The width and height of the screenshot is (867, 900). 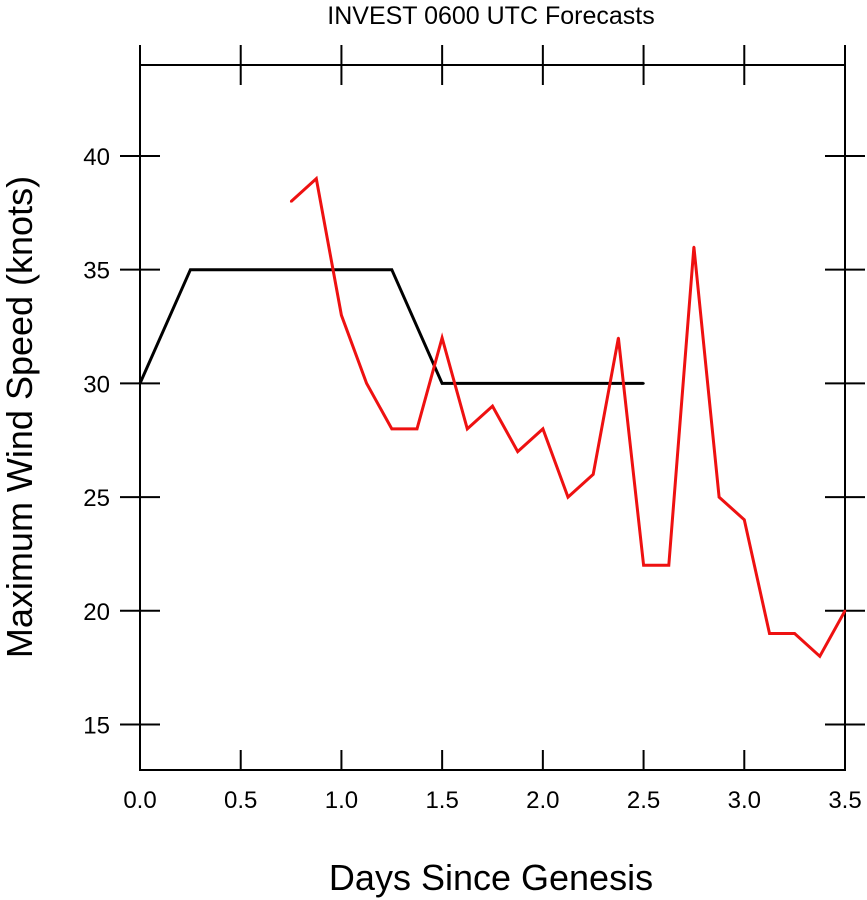 I want to click on x-tick-label: 3.0, so click(x=744, y=800).